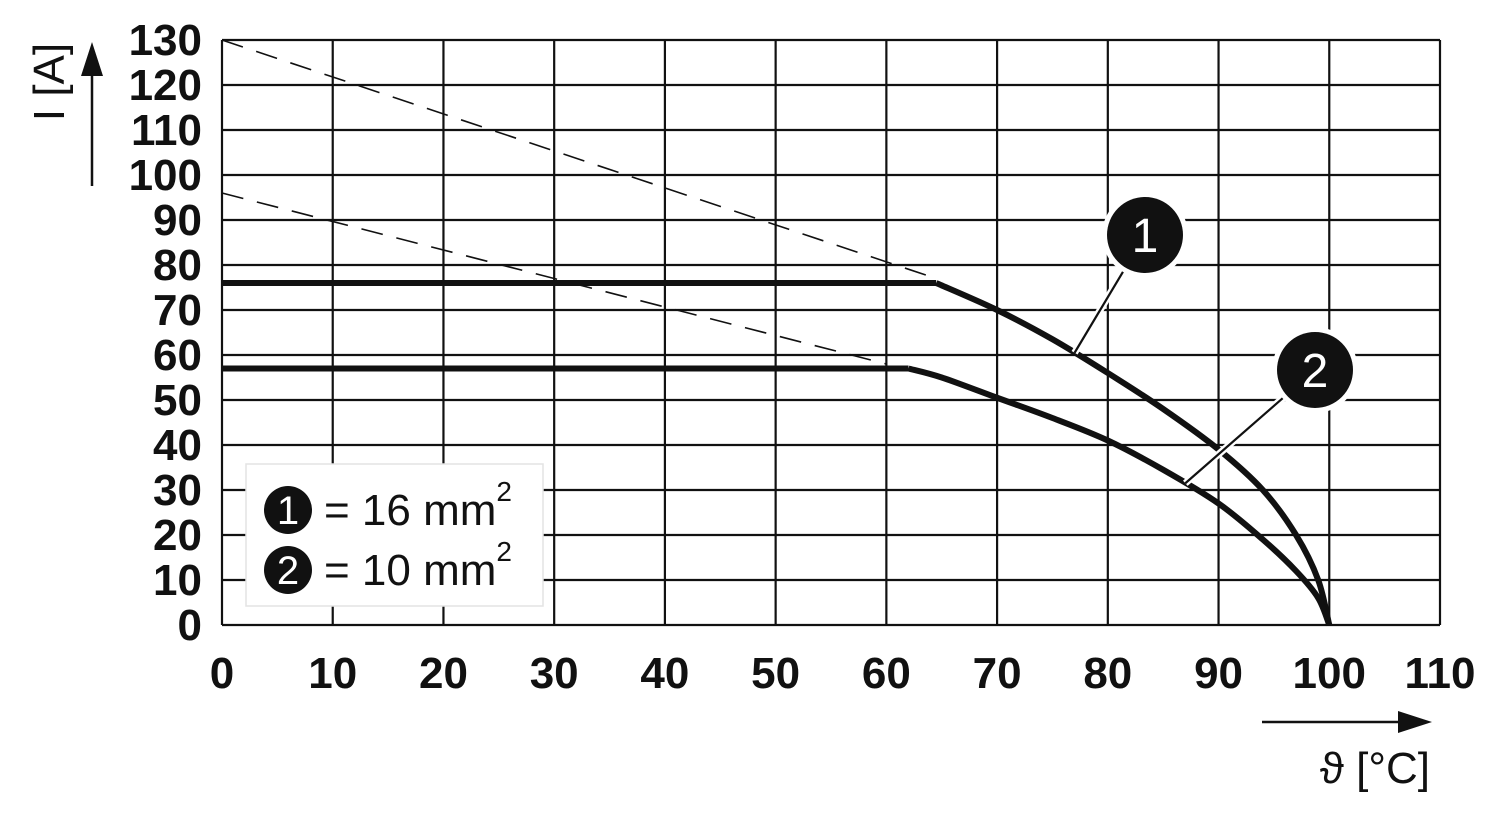 This screenshot has width=1500, height=820. What do you see at coordinates (1440, 673) in the screenshot?
I see `x-tick-label: 110` at bounding box center [1440, 673].